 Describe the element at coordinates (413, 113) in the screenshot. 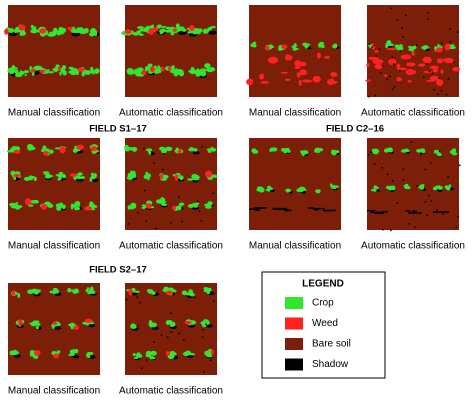

I see `panel-caption: Automatic classification` at that location.